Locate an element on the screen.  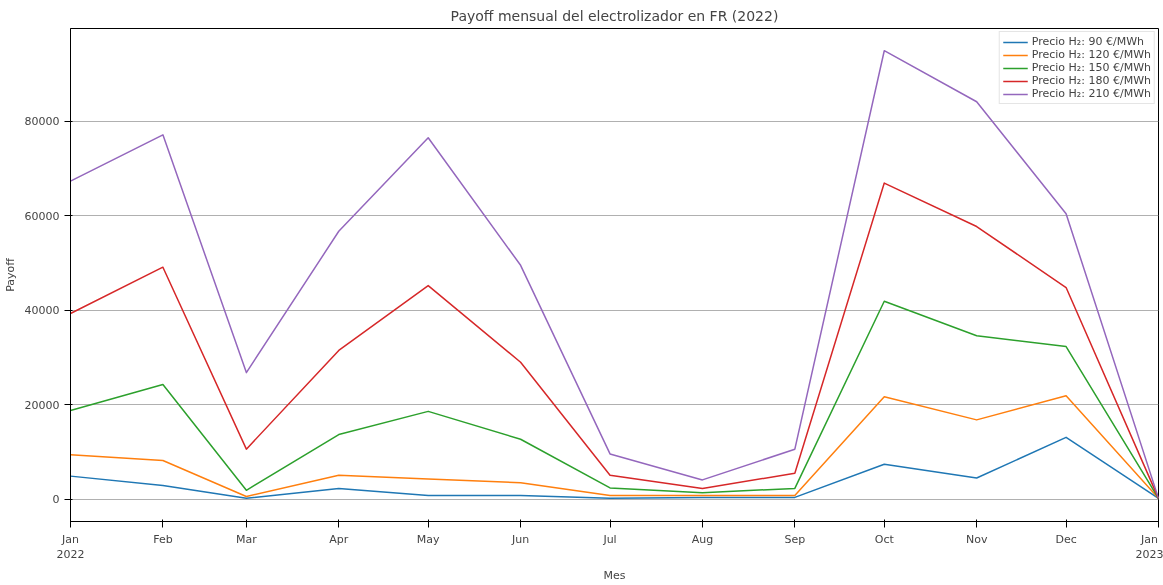
x-tick-label: Jan 2023 is located at coordinates (1149, 547).